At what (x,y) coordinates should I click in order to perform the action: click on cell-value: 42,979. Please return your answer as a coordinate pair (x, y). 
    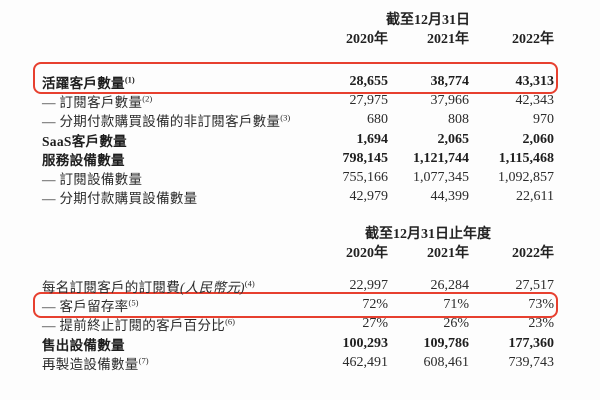
    Looking at the image, I should click on (369, 197).